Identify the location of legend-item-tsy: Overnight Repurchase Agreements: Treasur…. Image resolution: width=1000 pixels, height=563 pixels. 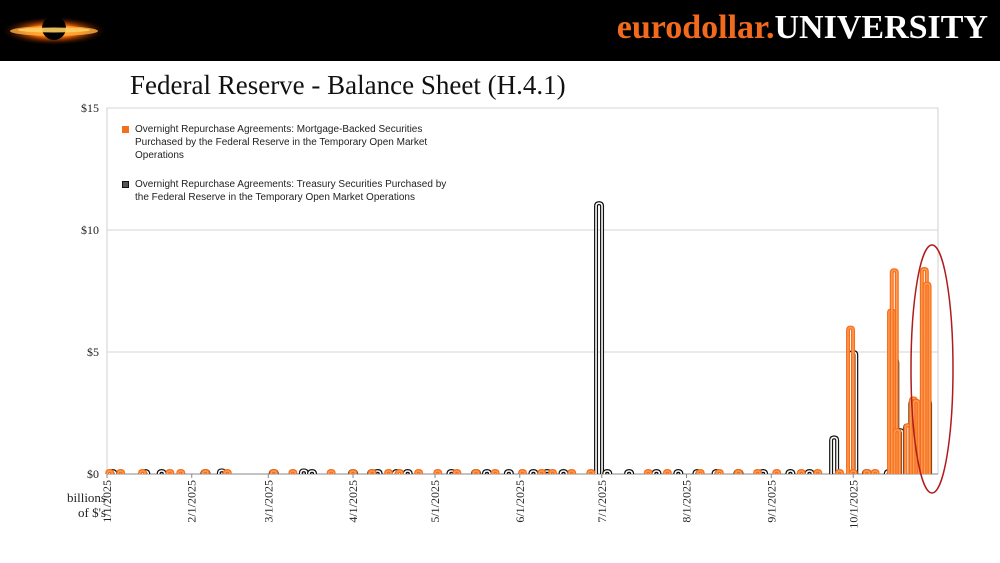
(292, 191).